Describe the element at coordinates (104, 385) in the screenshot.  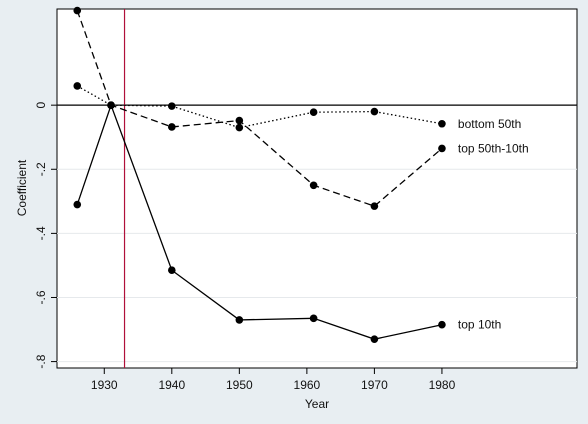
I see `x-tick-label: 1930` at that location.